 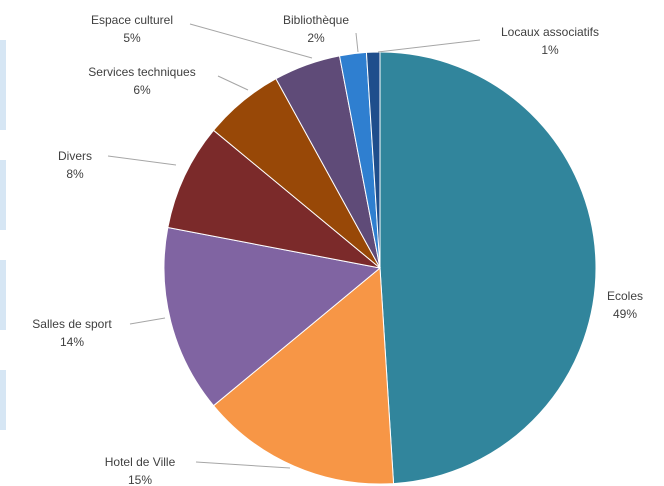 What do you see at coordinates (357, 42) in the screenshot?
I see `leader-line-bibliotheque` at bounding box center [357, 42].